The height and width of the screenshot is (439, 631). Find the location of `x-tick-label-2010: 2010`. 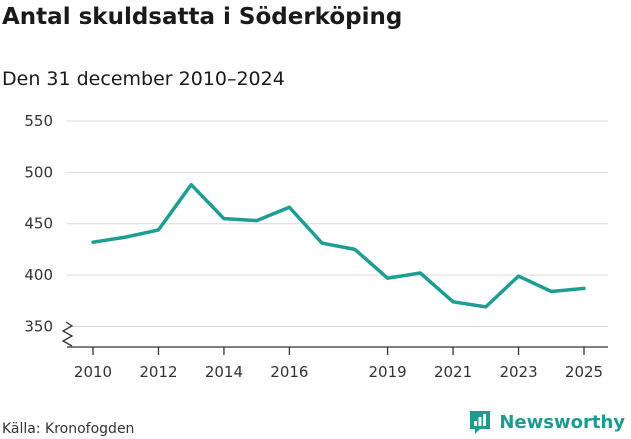

x-tick-label-2010: 2010 is located at coordinates (93, 372).